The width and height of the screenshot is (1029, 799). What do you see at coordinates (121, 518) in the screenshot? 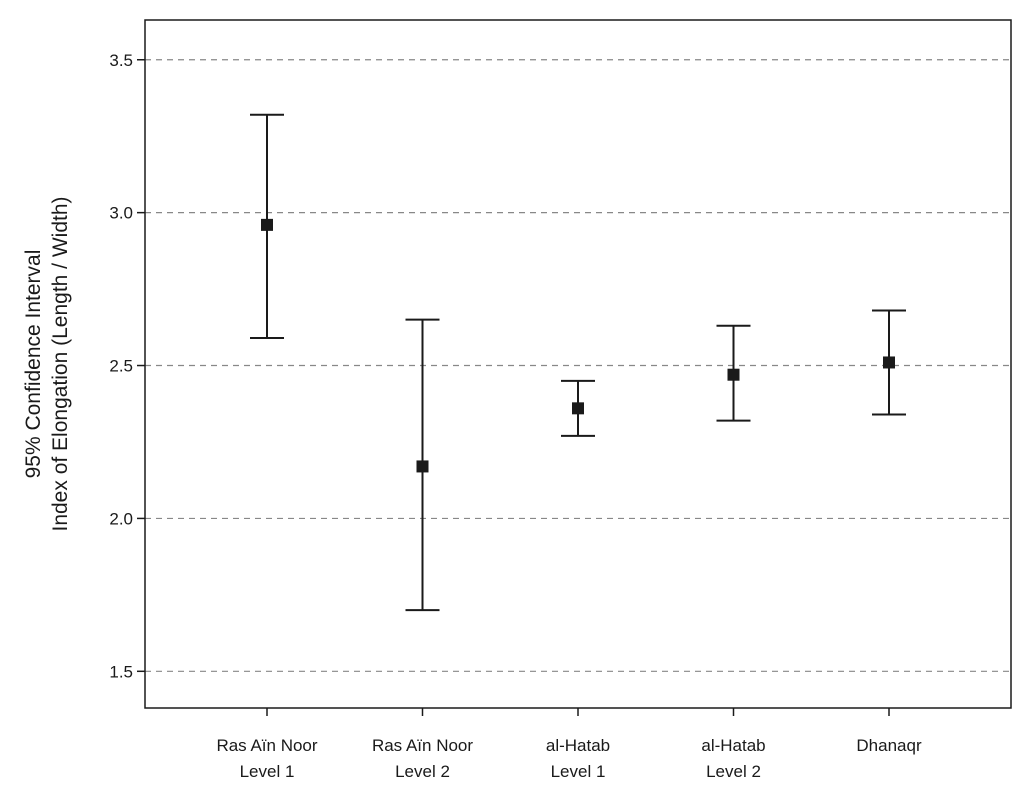
I see `y-tick-label: 2.0` at bounding box center [121, 518].